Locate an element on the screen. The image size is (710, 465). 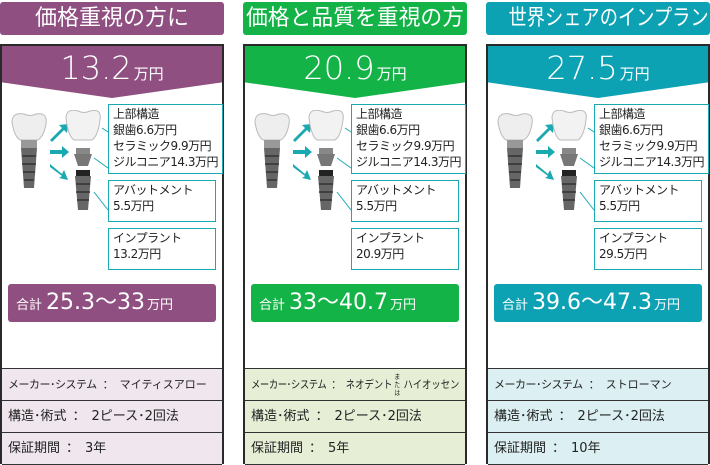
plan-title: 価格重視の方に is located at coordinates (111, 18).